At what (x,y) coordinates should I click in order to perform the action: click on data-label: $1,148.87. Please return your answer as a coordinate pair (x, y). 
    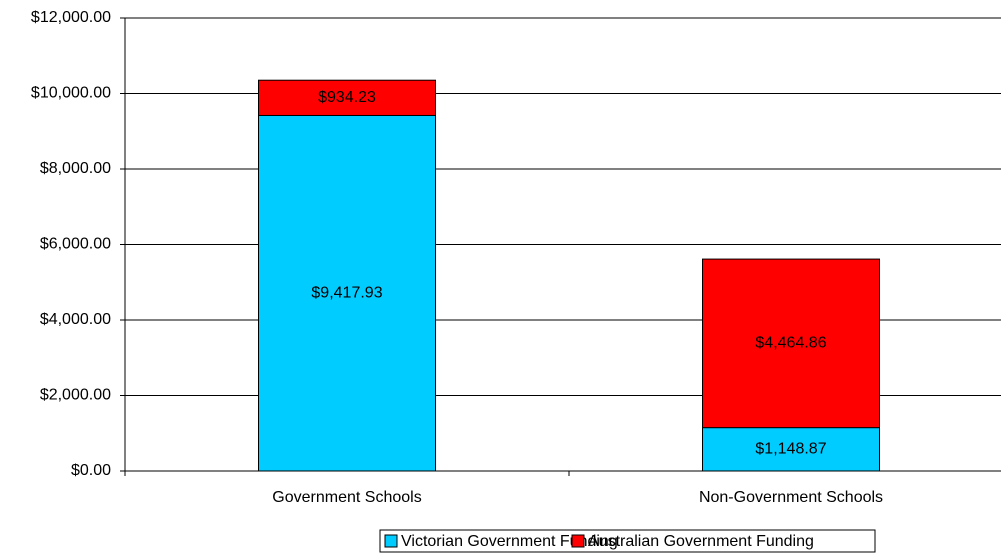
    Looking at the image, I should click on (790, 449).